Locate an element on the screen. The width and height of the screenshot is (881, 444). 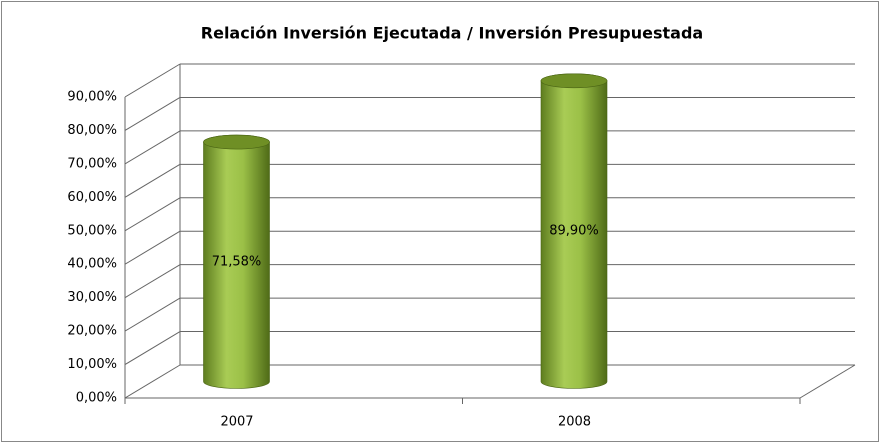
data-label: 71,58% is located at coordinates (237, 261).